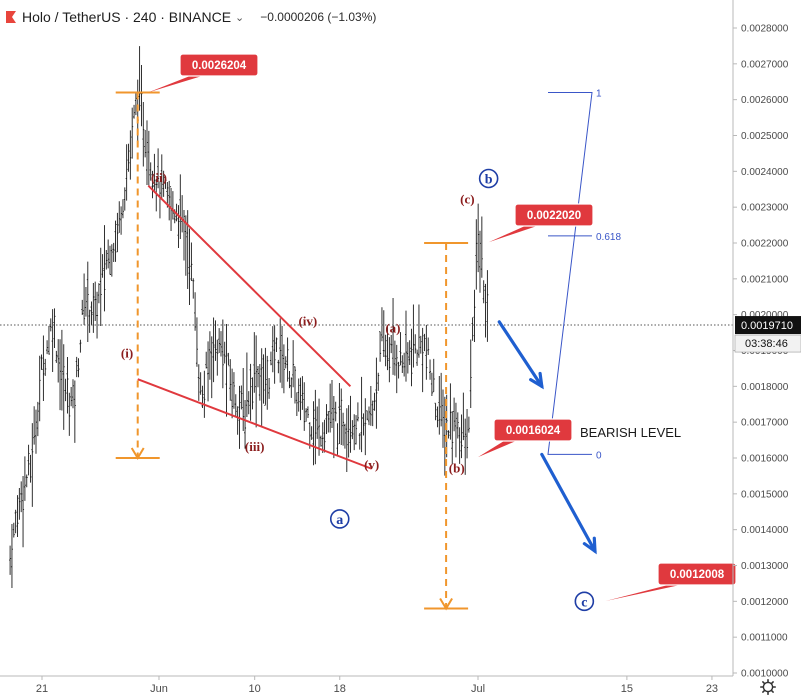 The width and height of the screenshot is (801, 698). I want to click on symbol-title: Holo / TetherUS · 240 · BINANCE, so click(127, 17).